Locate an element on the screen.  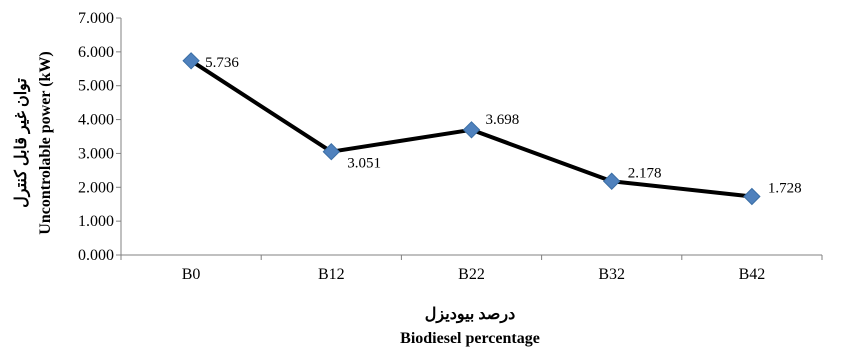
y-axis-title-fa: توان غیر قابل کنترل is located at coordinates (22, 143).